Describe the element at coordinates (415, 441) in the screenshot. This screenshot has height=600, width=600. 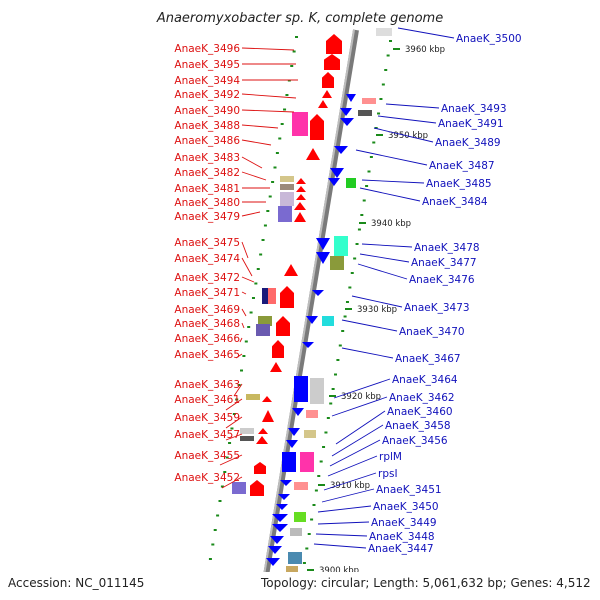
I see `right-label-anaek-3456: AnaeK_3456` at that location.